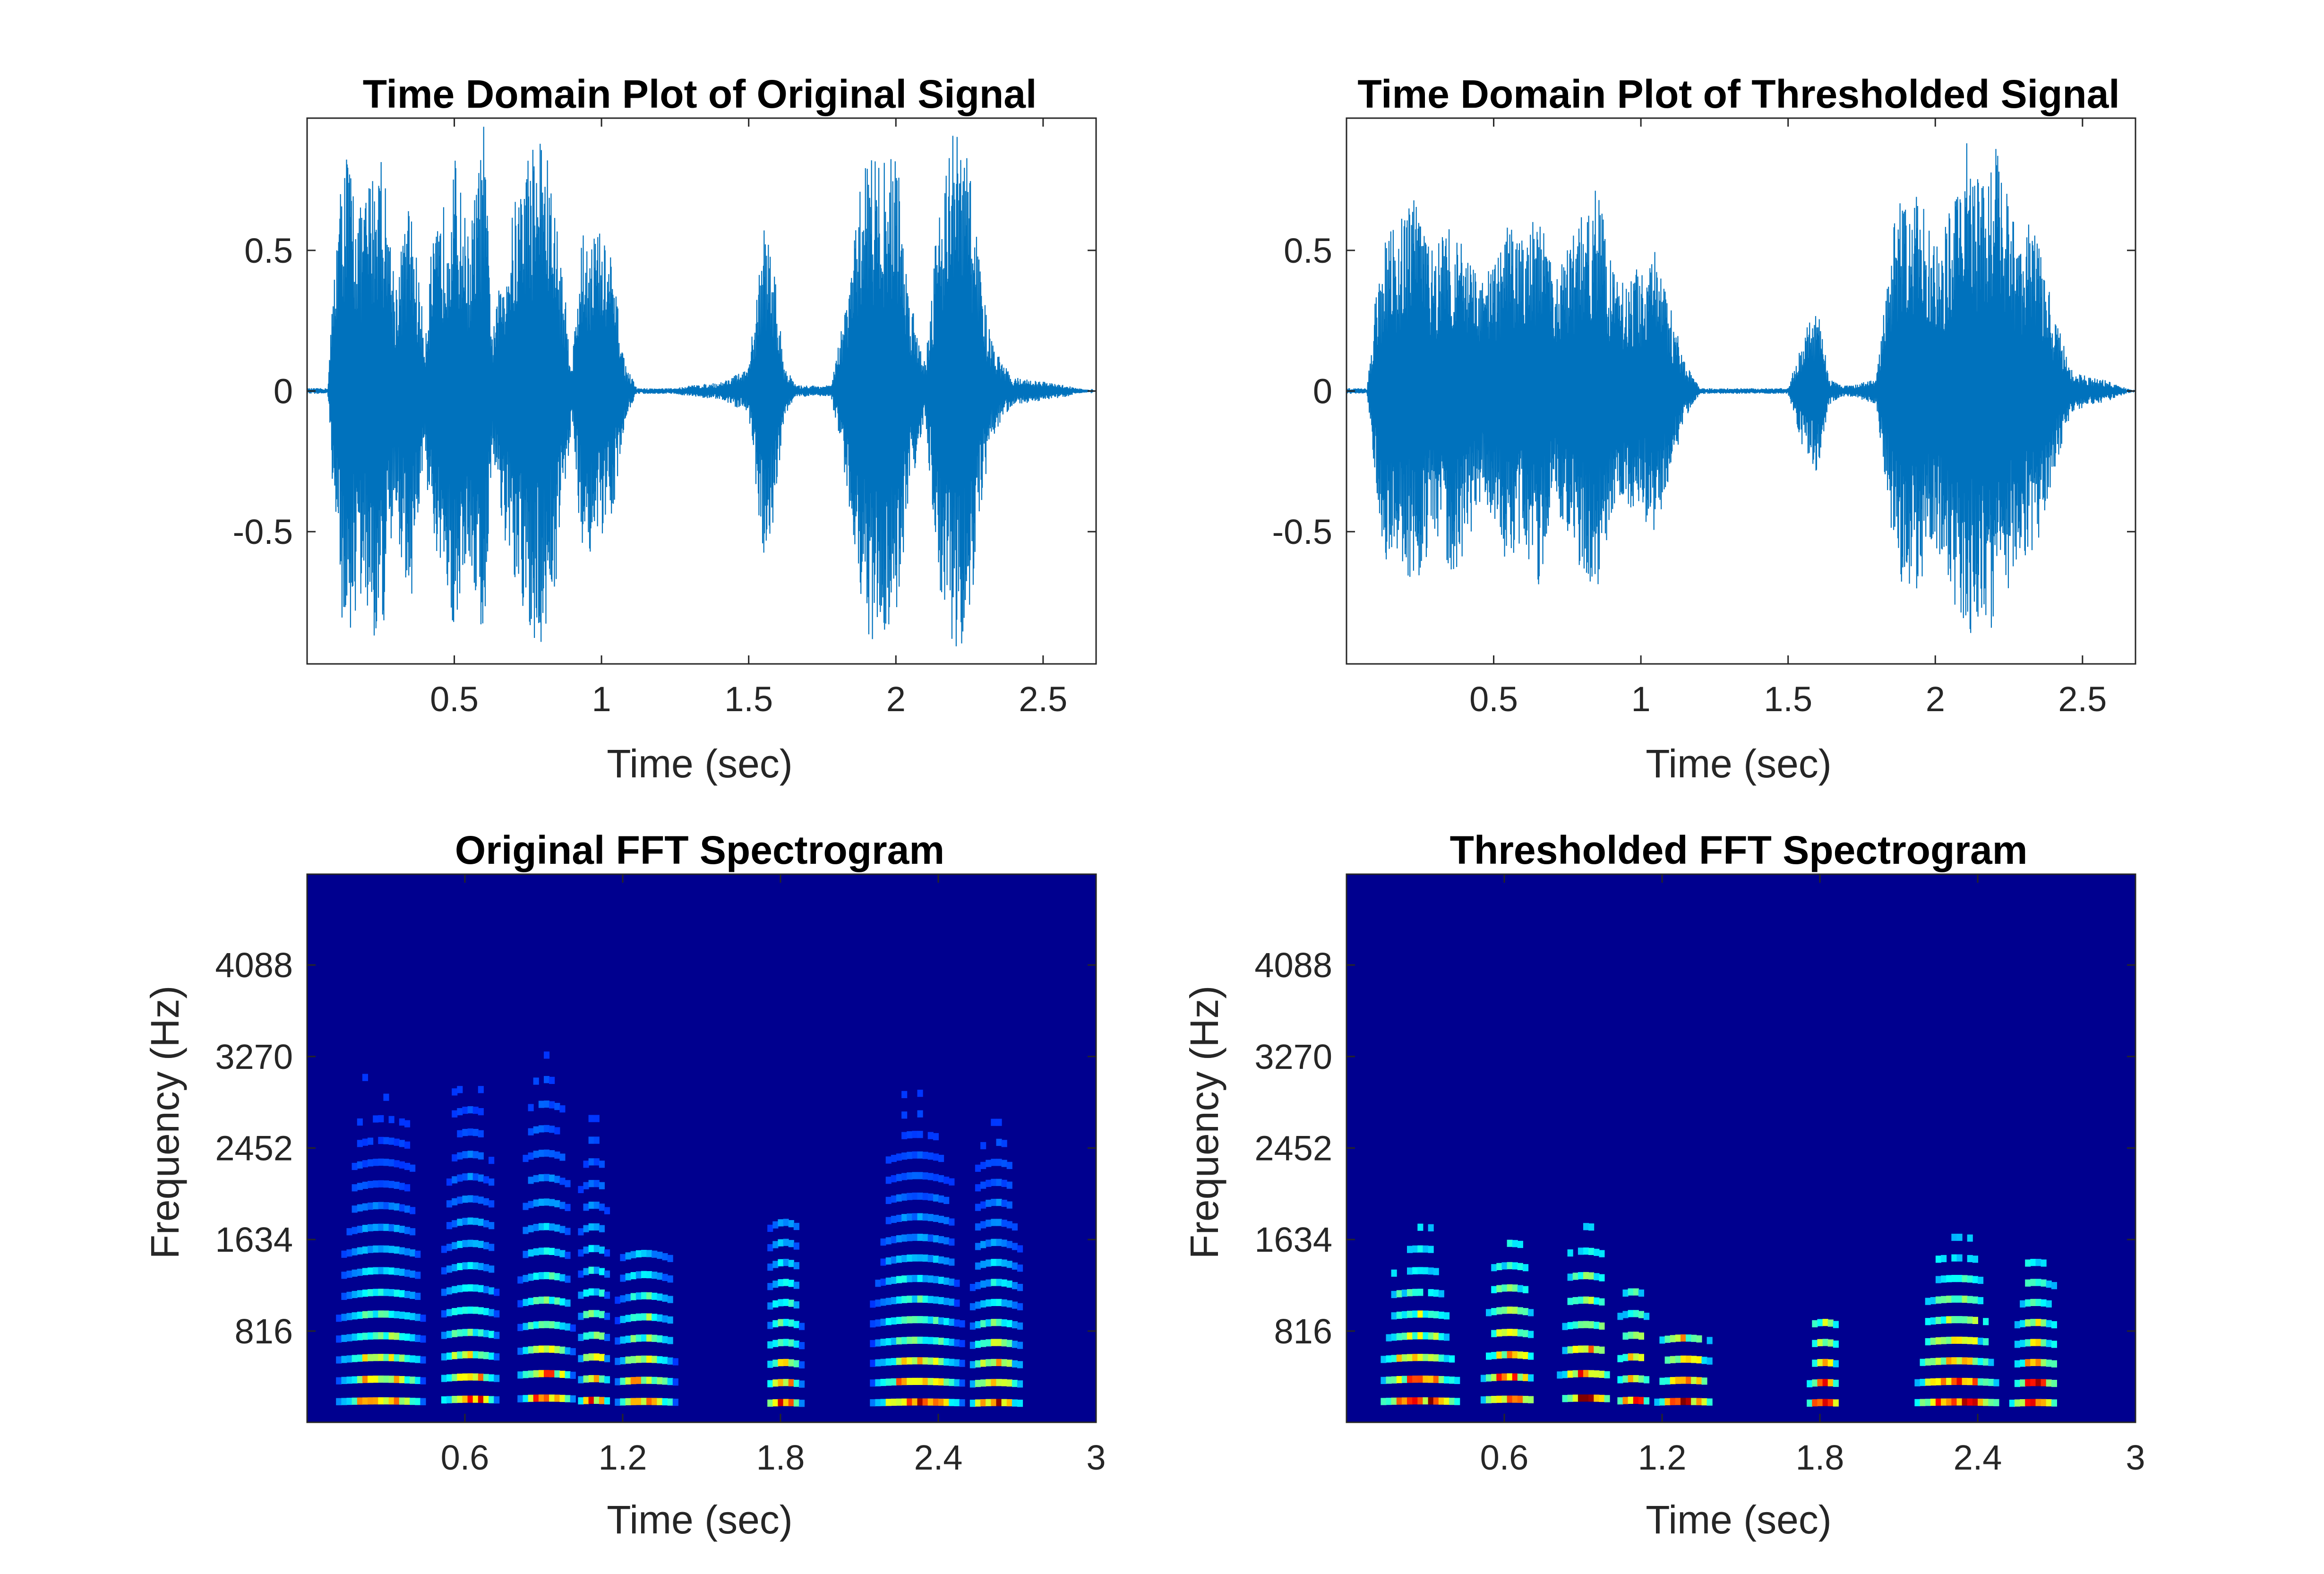  Describe the element at coordinates (700, 1519) in the screenshot. I see `x-axis-label: Time (sec)` at that location.